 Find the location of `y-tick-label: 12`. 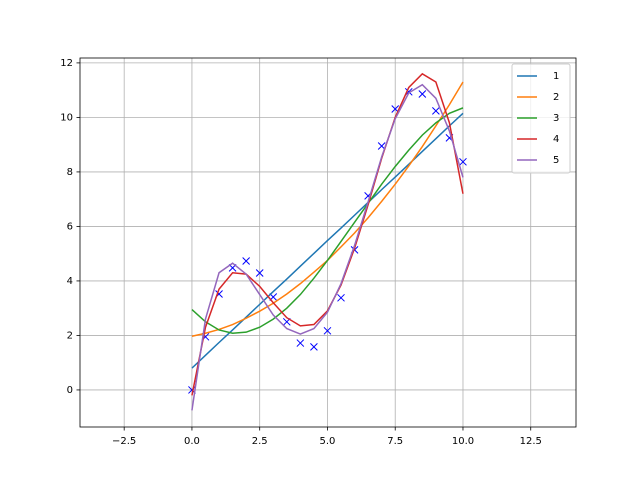

y-tick-label: 12 is located at coordinates (66, 63).